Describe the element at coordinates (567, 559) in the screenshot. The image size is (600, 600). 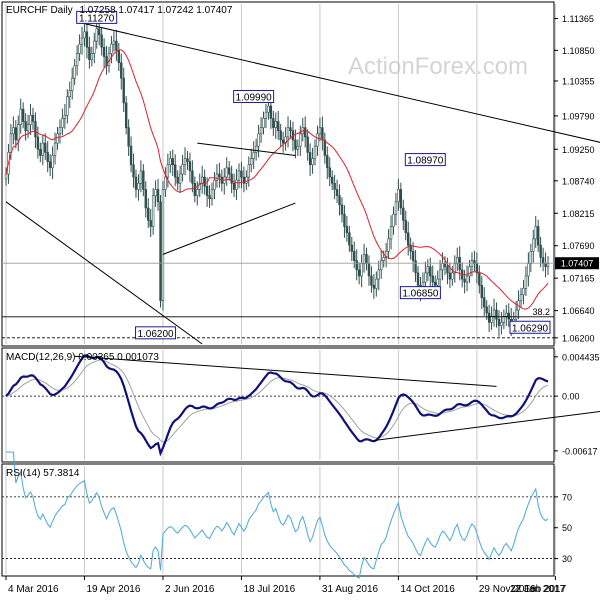
I see `y-tick-label: 30` at that location.